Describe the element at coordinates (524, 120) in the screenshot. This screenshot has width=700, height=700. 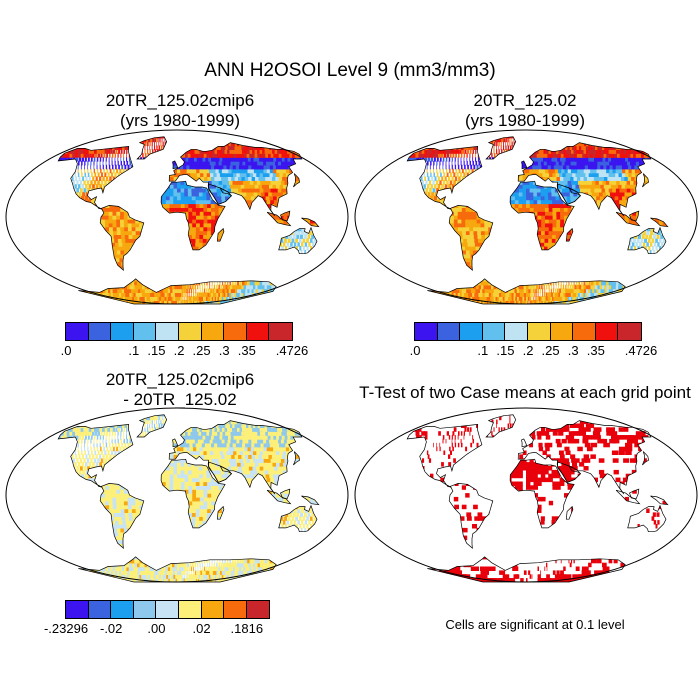
I see `panel-b-title-line2: (yrs 1980-1999)` at that location.